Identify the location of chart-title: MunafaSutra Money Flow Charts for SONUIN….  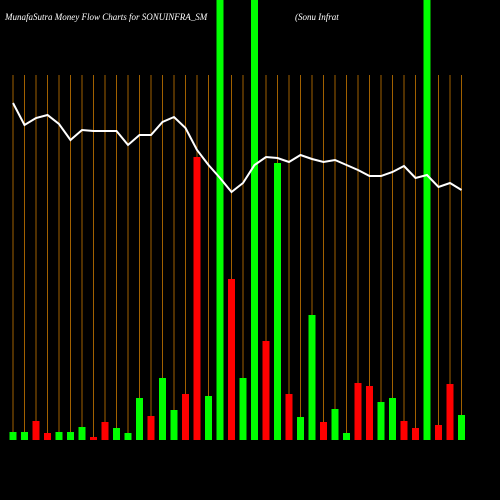
(106, 17).